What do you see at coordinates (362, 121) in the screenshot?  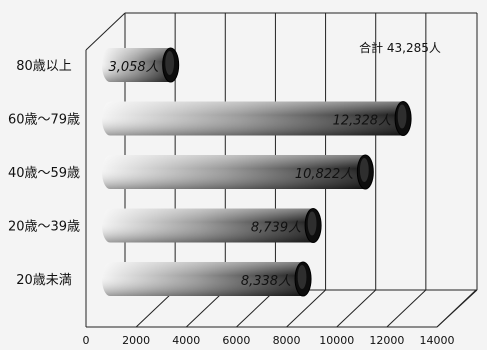 I see `bar-value-label: 12,328人` at bounding box center [362, 121].